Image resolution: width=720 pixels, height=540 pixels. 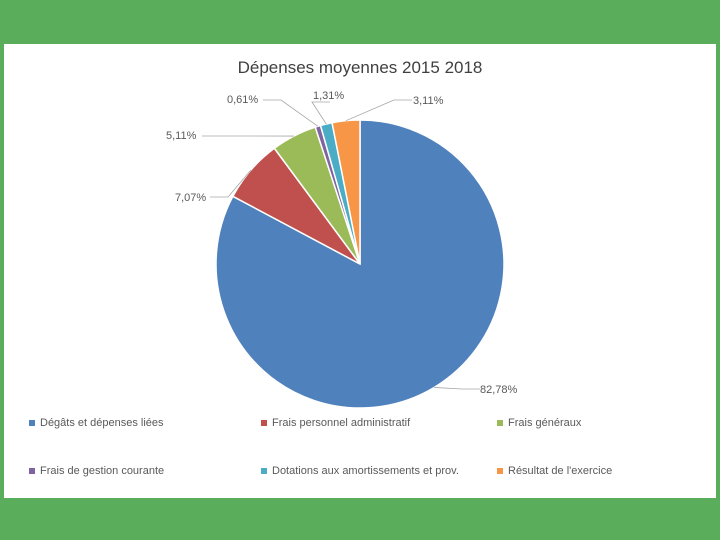 I want to click on legend-item-degats: Dégâts et dépenses liées, so click(x=96, y=423).